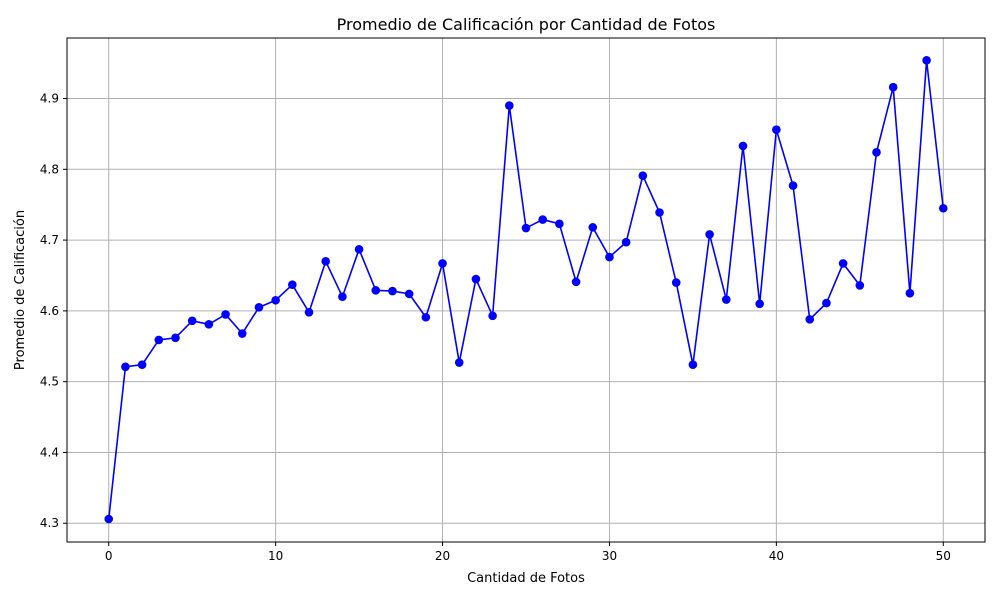  I want to click on y-tick-label: 4.8, so click(49, 169).